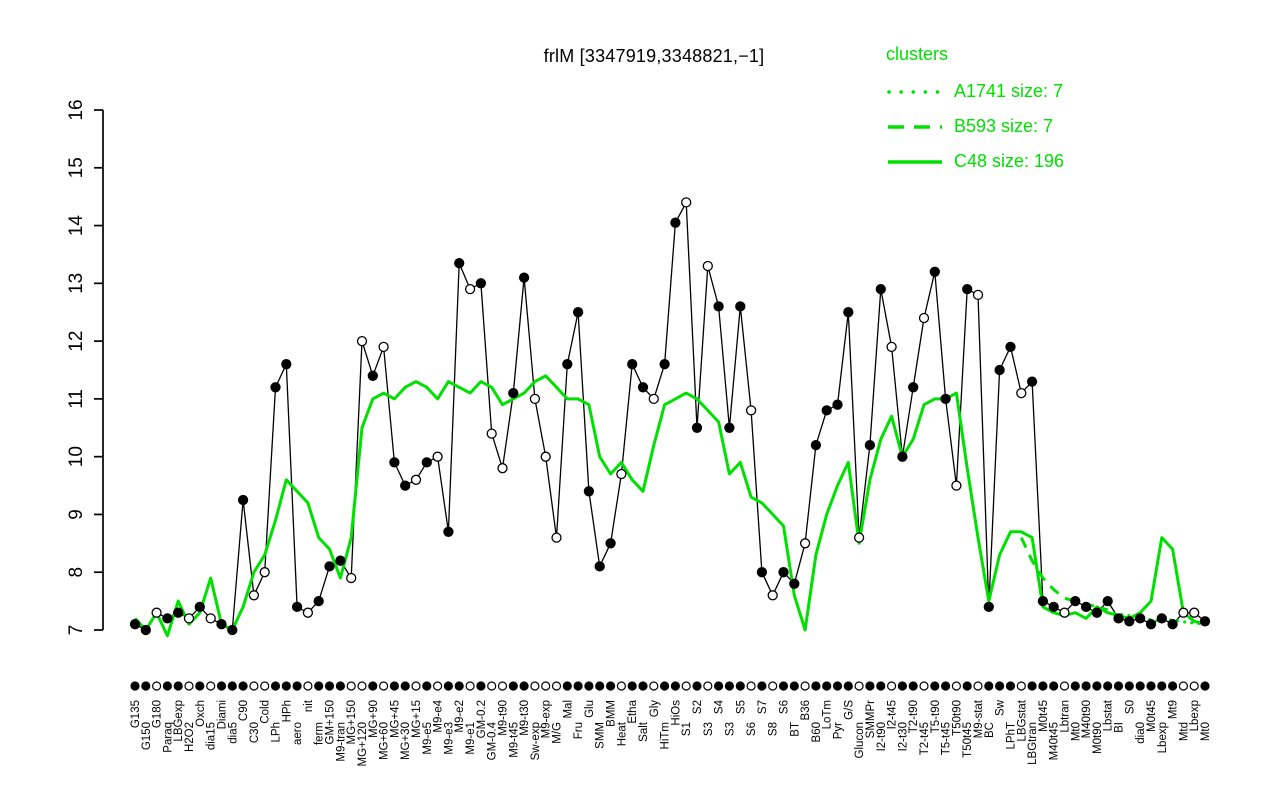 The image size is (1280, 800). Describe the element at coordinates (266, 712) in the screenshot. I see `x-tick-label: Cold` at that location.